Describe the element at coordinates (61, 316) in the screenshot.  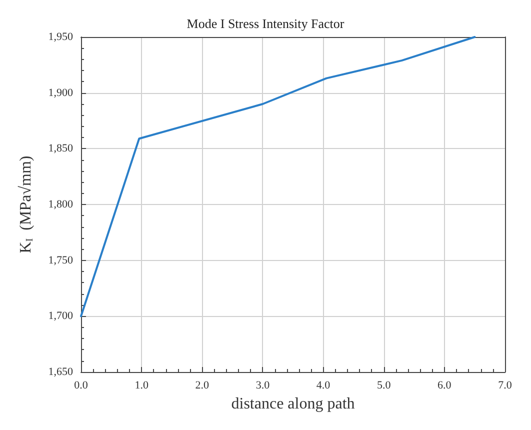
I see `y-tick-label: 1,700` at that location.